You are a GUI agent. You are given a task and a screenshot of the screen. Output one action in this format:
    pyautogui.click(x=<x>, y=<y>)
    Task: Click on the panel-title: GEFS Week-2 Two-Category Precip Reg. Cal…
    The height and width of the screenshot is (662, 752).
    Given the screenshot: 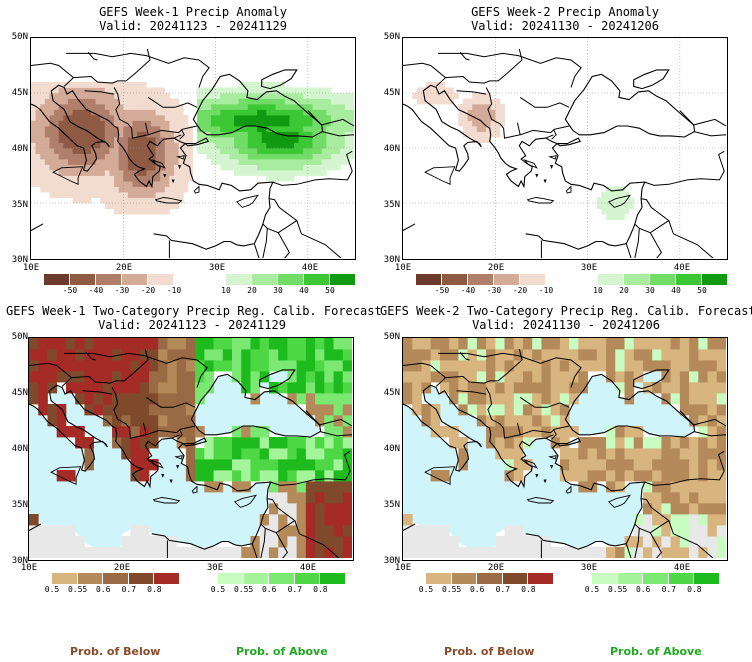 What is the action you would take?
    pyautogui.click(x=566, y=311)
    